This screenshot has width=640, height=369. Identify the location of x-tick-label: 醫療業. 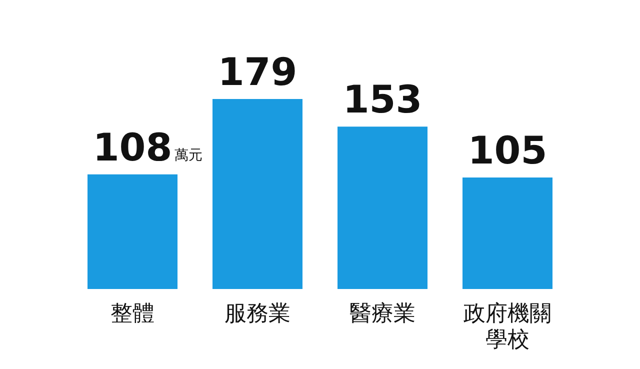
(383, 314).